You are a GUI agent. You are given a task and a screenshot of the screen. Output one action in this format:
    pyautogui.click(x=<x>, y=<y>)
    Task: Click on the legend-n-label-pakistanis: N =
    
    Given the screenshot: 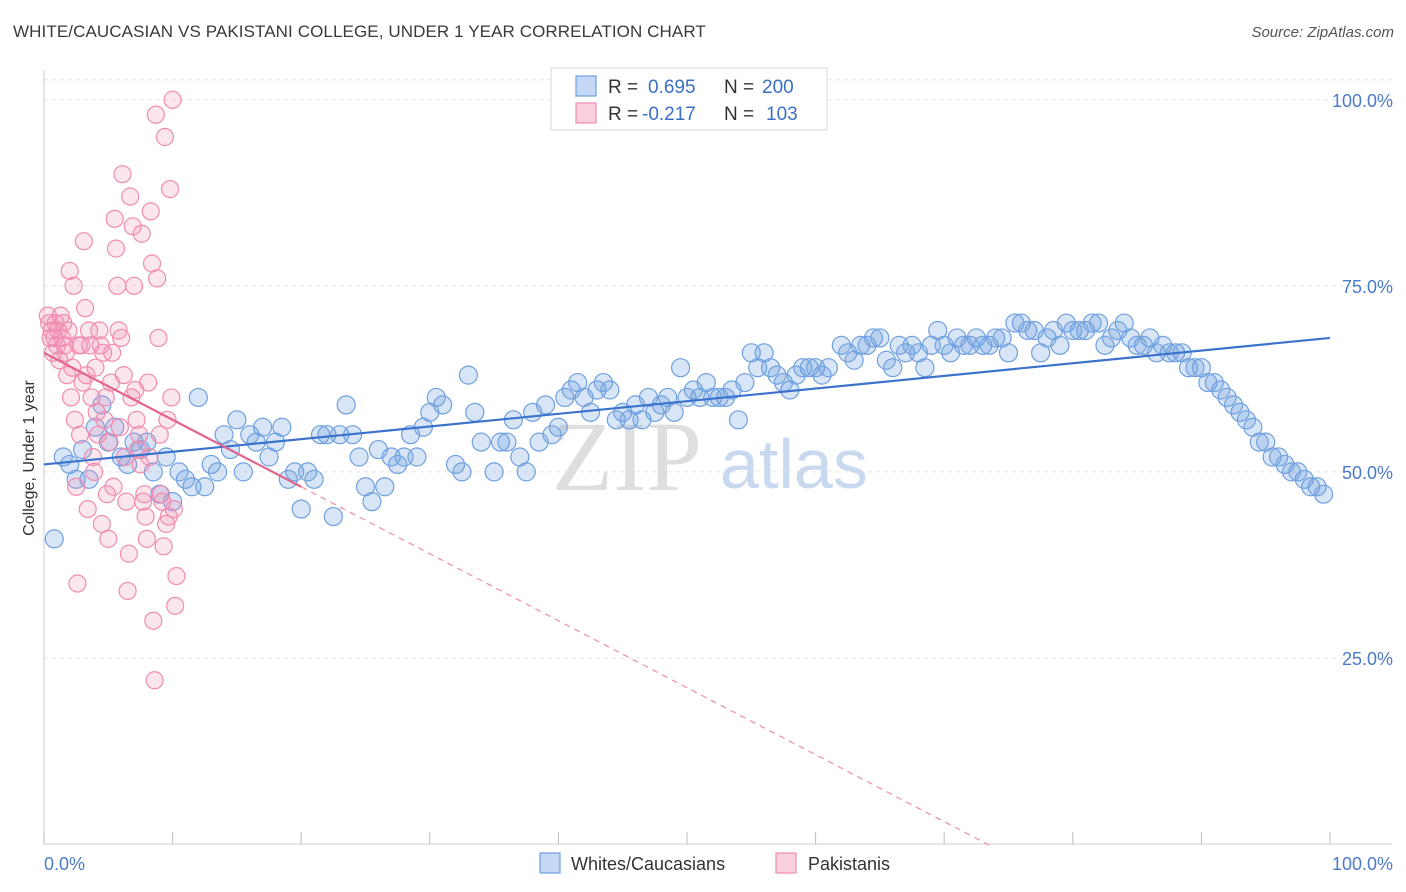 What is the action you would take?
    pyautogui.click(x=739, y=114)
    